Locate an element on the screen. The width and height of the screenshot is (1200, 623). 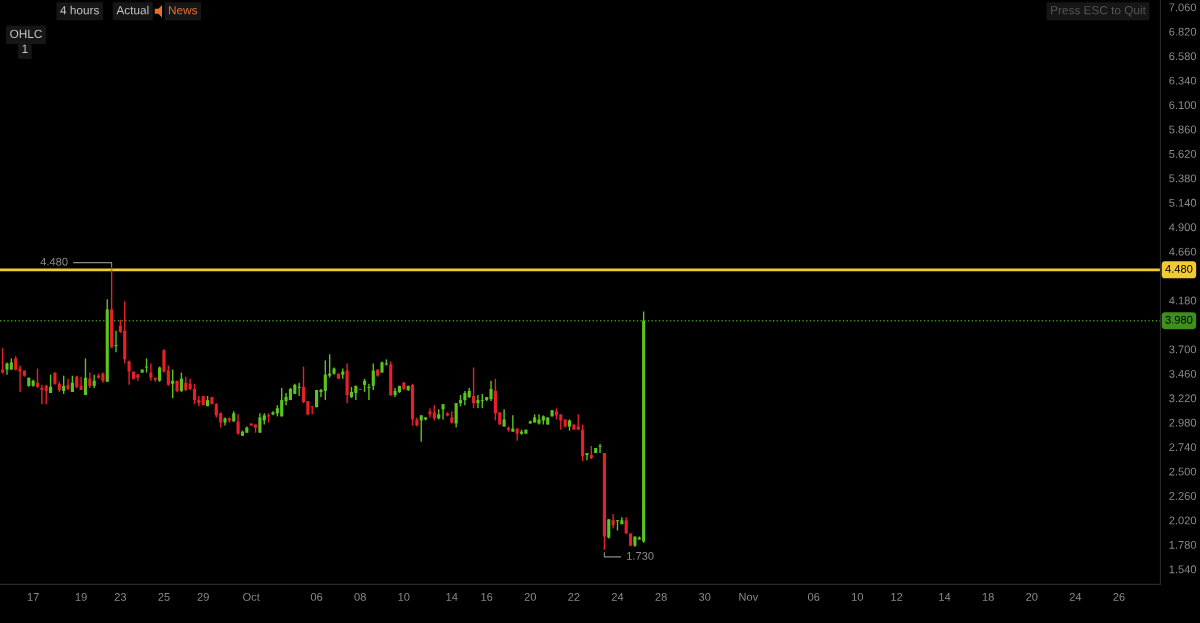
annotation: 4.480 is located at coordinates (54, 261).